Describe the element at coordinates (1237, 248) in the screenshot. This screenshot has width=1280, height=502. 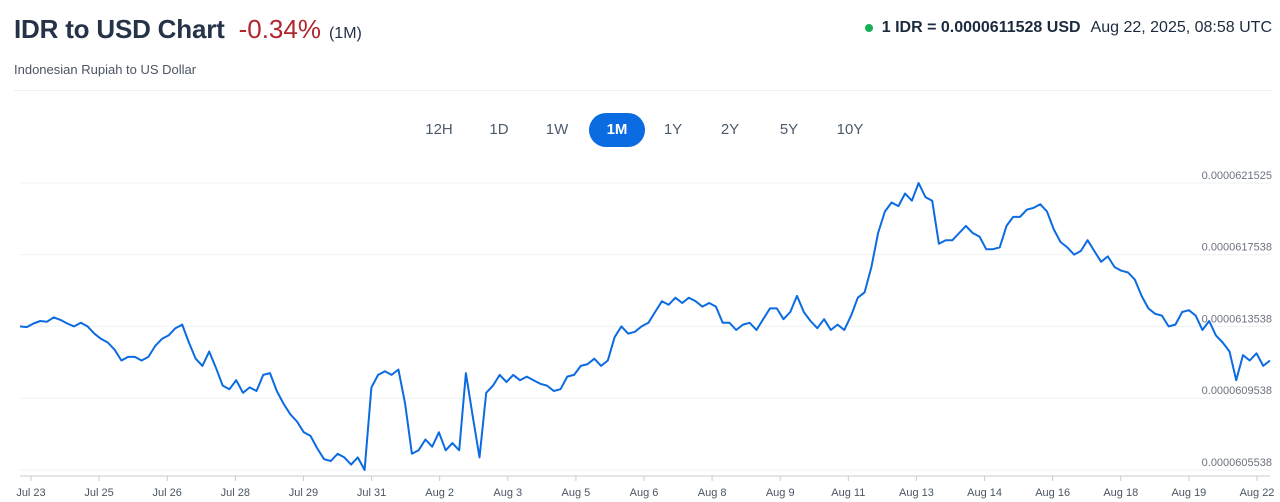
I see `y-tick-label: 0.0000617538` at that location.